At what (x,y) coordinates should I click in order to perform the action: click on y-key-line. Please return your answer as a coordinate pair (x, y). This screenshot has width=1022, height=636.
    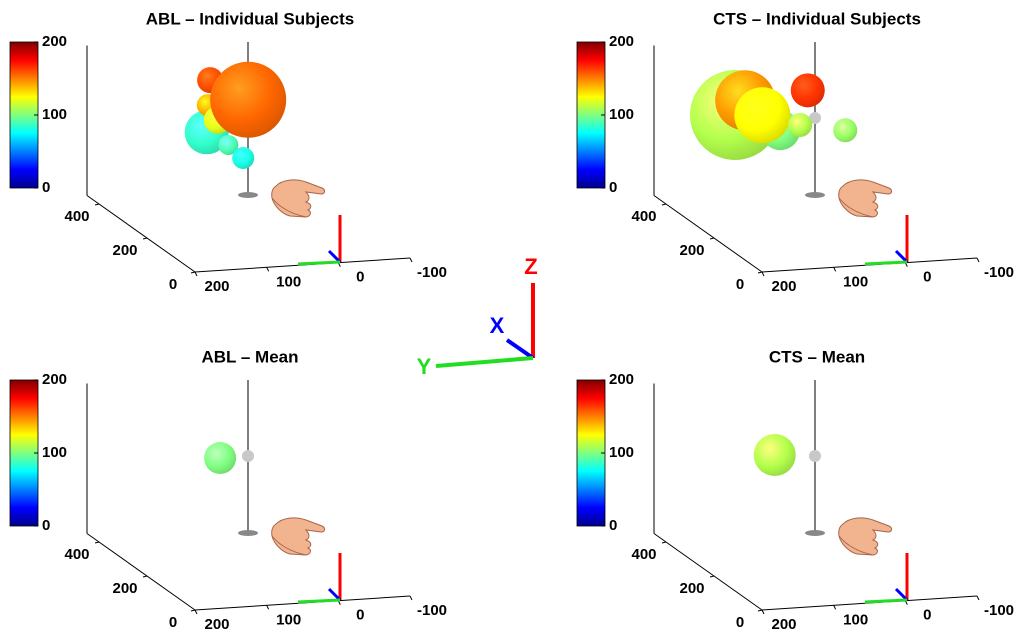
    Looking at the image, I should click on (484, 362).